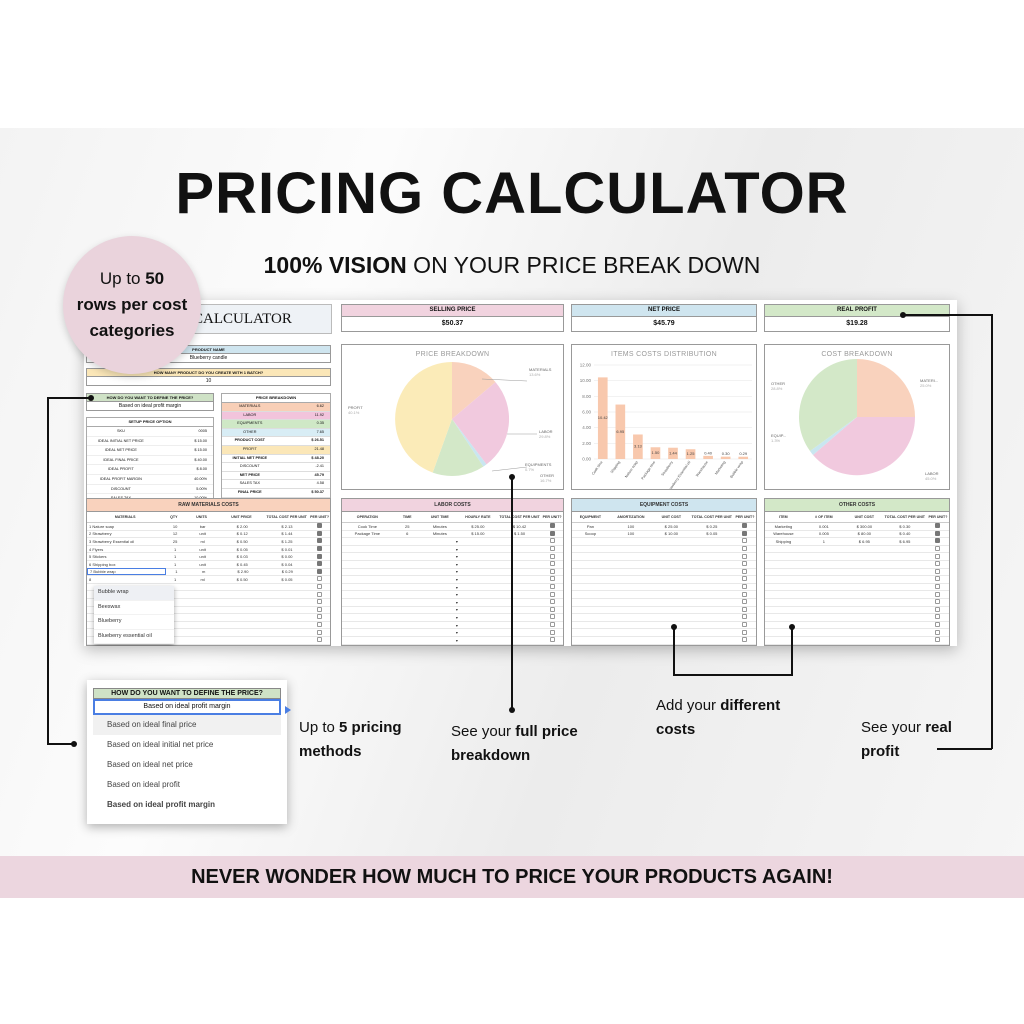 The image size is (1024, 1024). What do you see at coordinates (242, 541) in the screenshot?
I see `unit-price-cell: $ 0.50` at bounding box center [242, 541].